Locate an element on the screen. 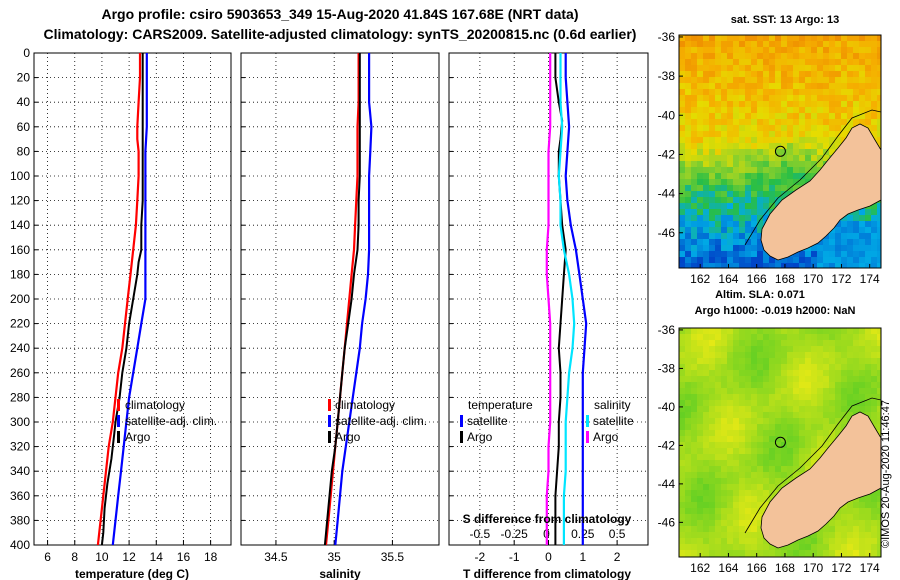  south-island-land is located at coordinates (820, 192).